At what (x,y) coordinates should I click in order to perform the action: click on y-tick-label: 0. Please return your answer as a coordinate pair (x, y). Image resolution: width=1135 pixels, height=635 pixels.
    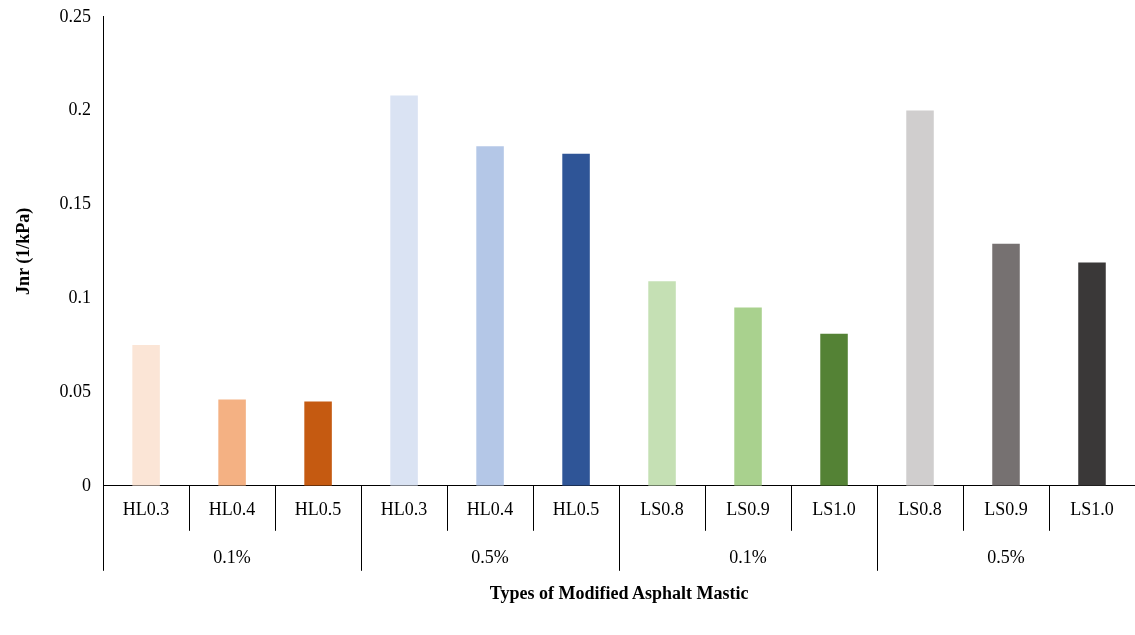
    Looking at the image, I should click on (87, 484).